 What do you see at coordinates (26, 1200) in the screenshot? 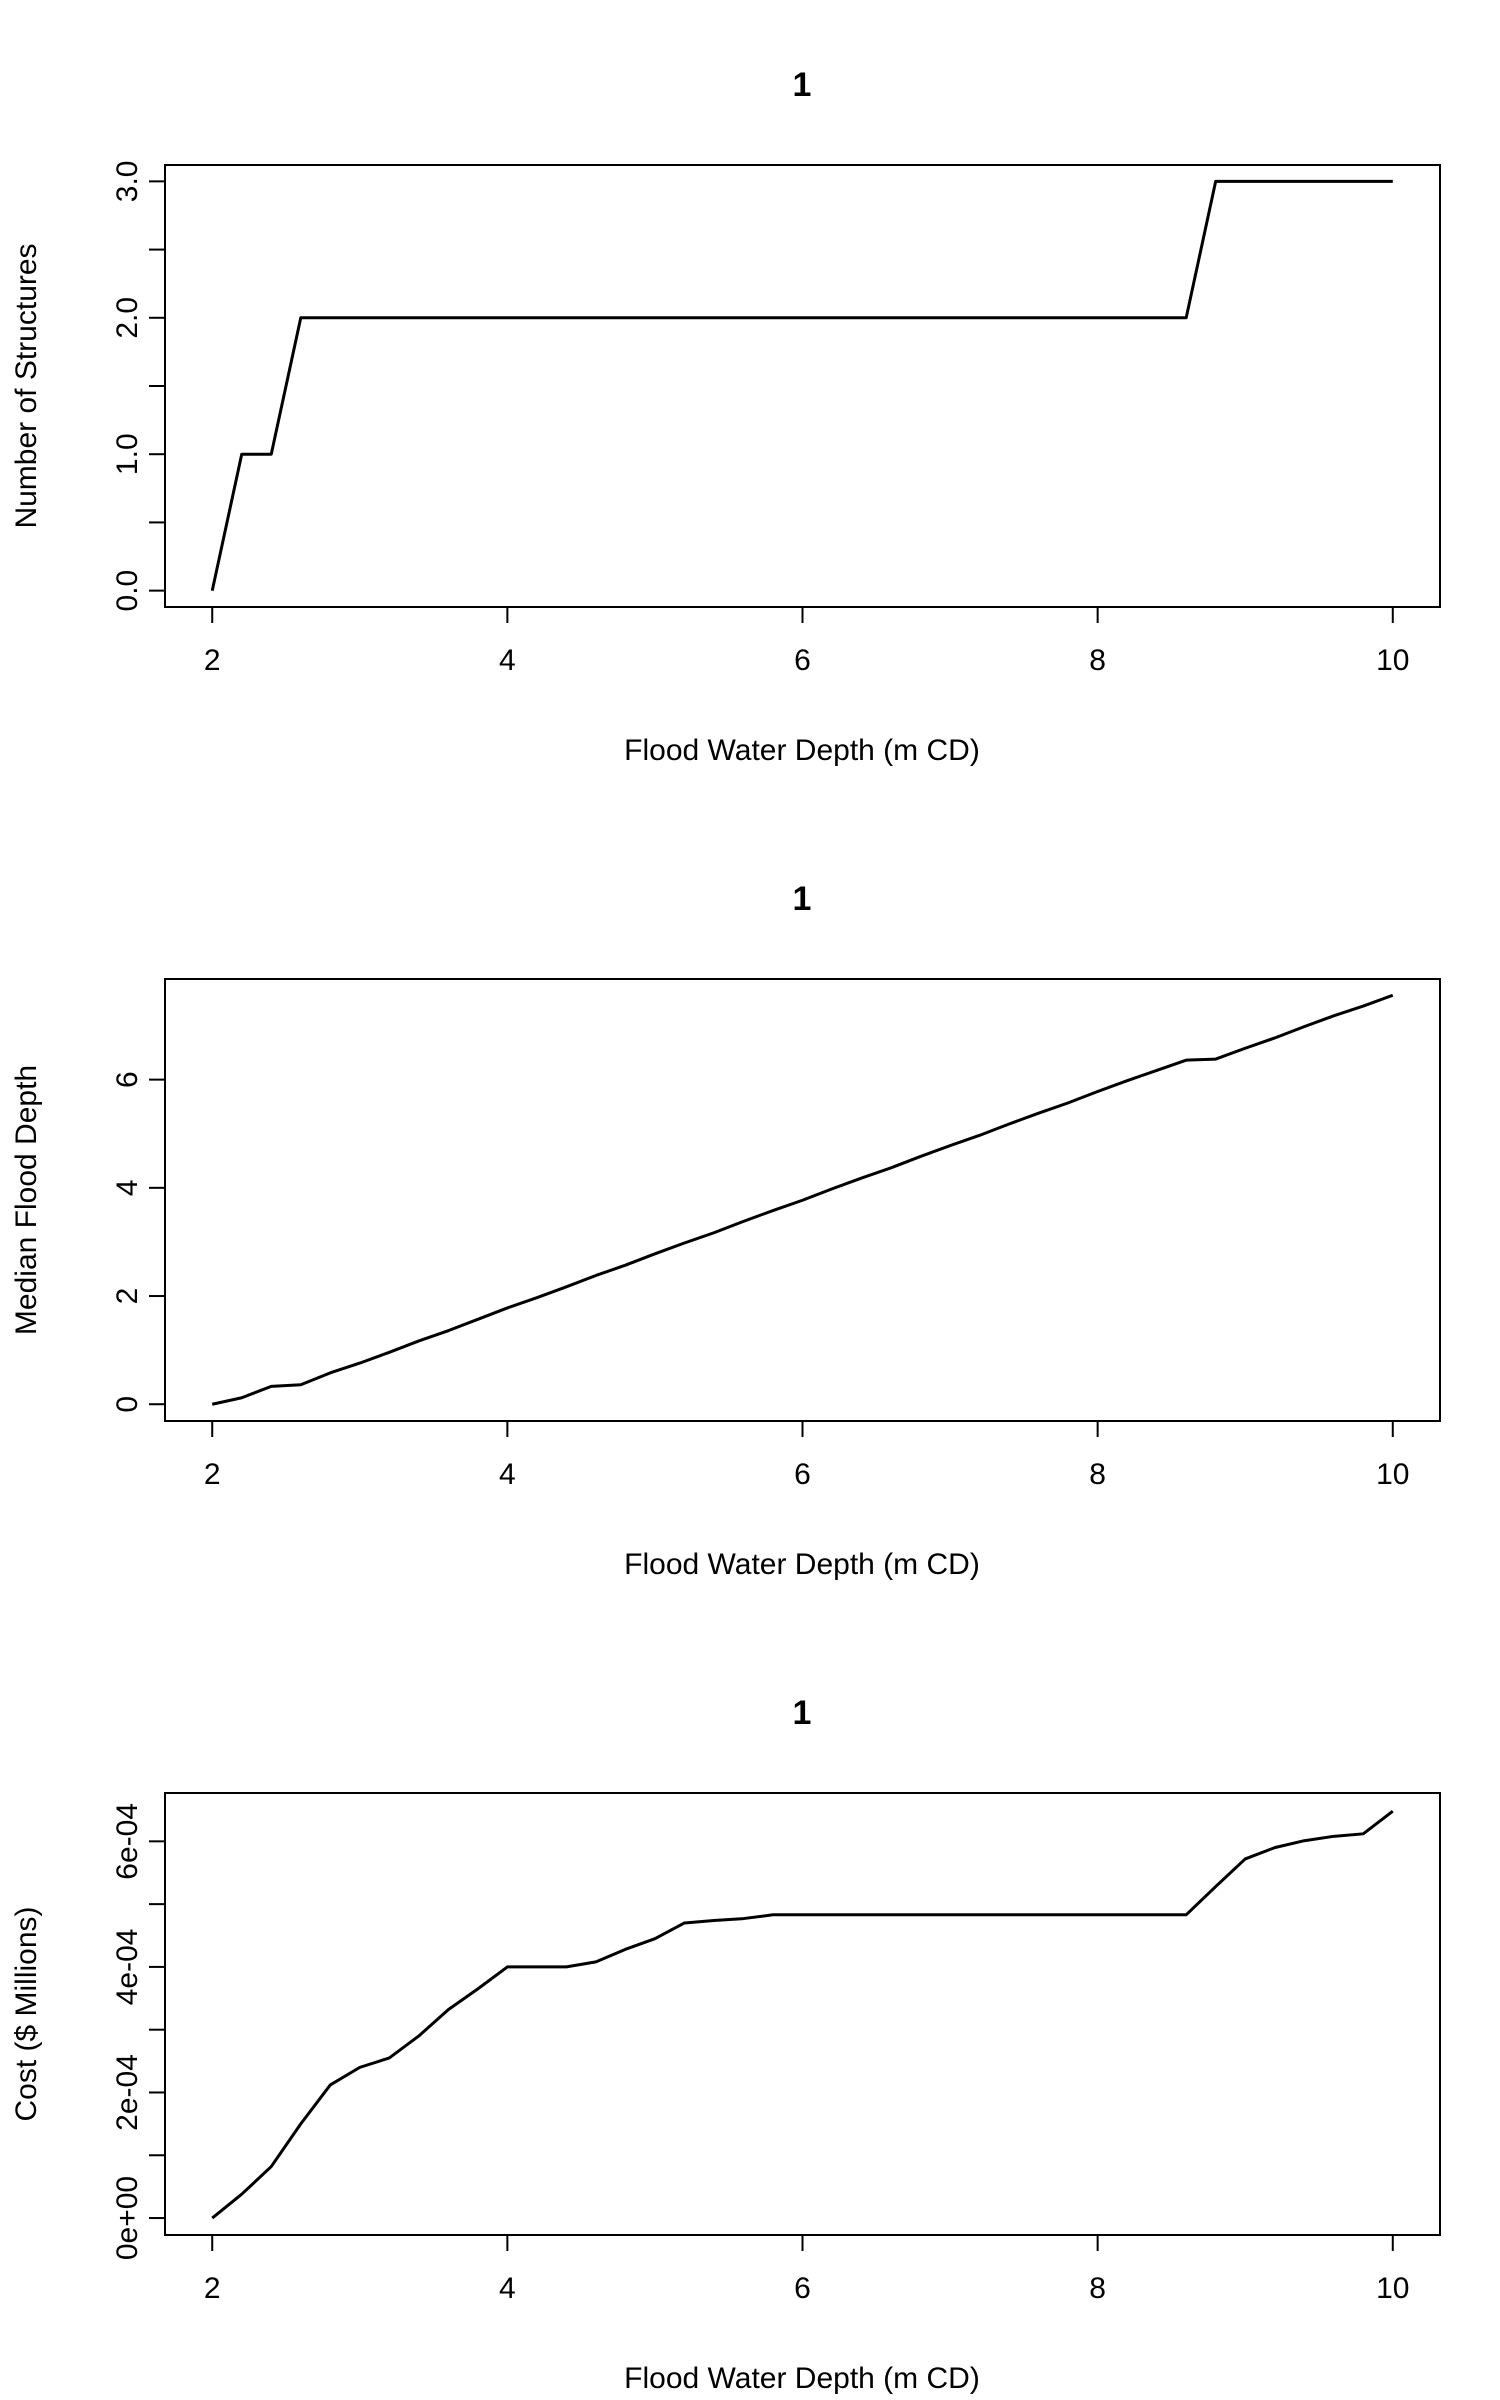
I see `y-axis-title: Median Flood Depth` at bounding box center [26, 1200].